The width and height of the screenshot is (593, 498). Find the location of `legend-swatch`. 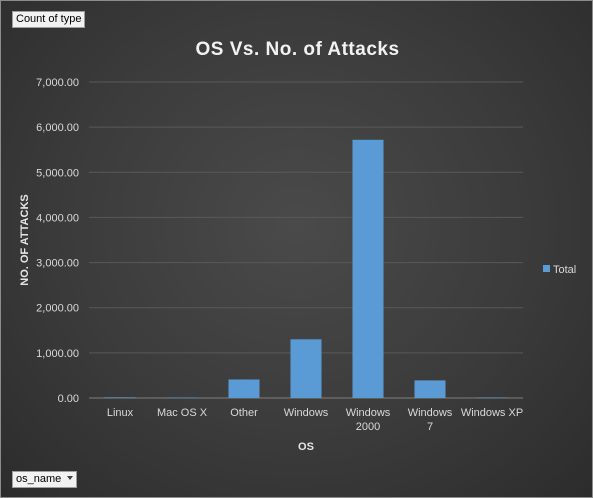

legend-swatch is located at coordinates (546, 268).